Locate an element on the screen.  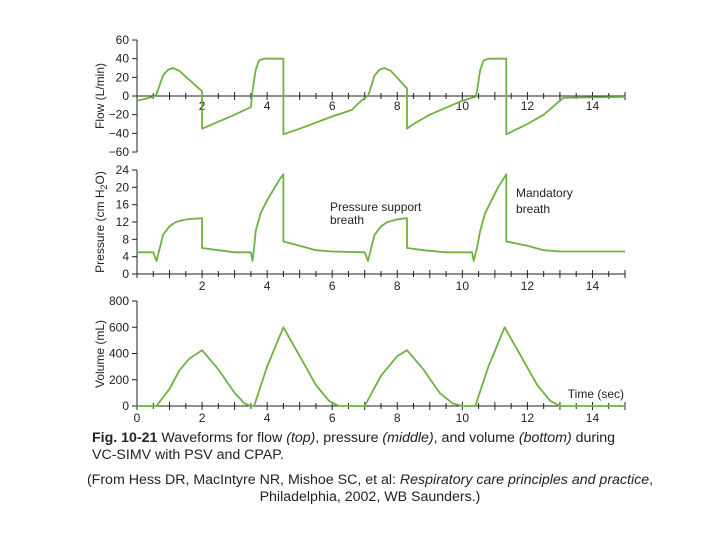
caption-bottom: (bottom) is located at coordinates (545, 438).